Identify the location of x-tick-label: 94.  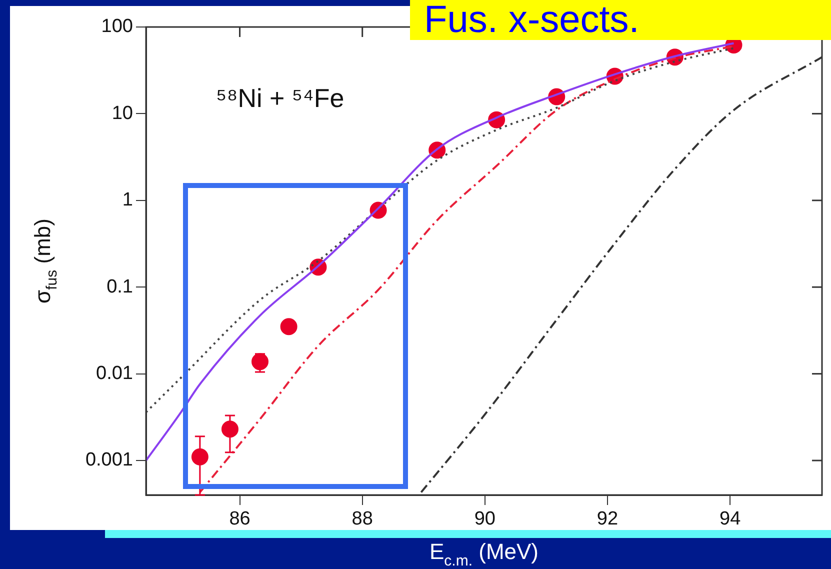
(731, 519).